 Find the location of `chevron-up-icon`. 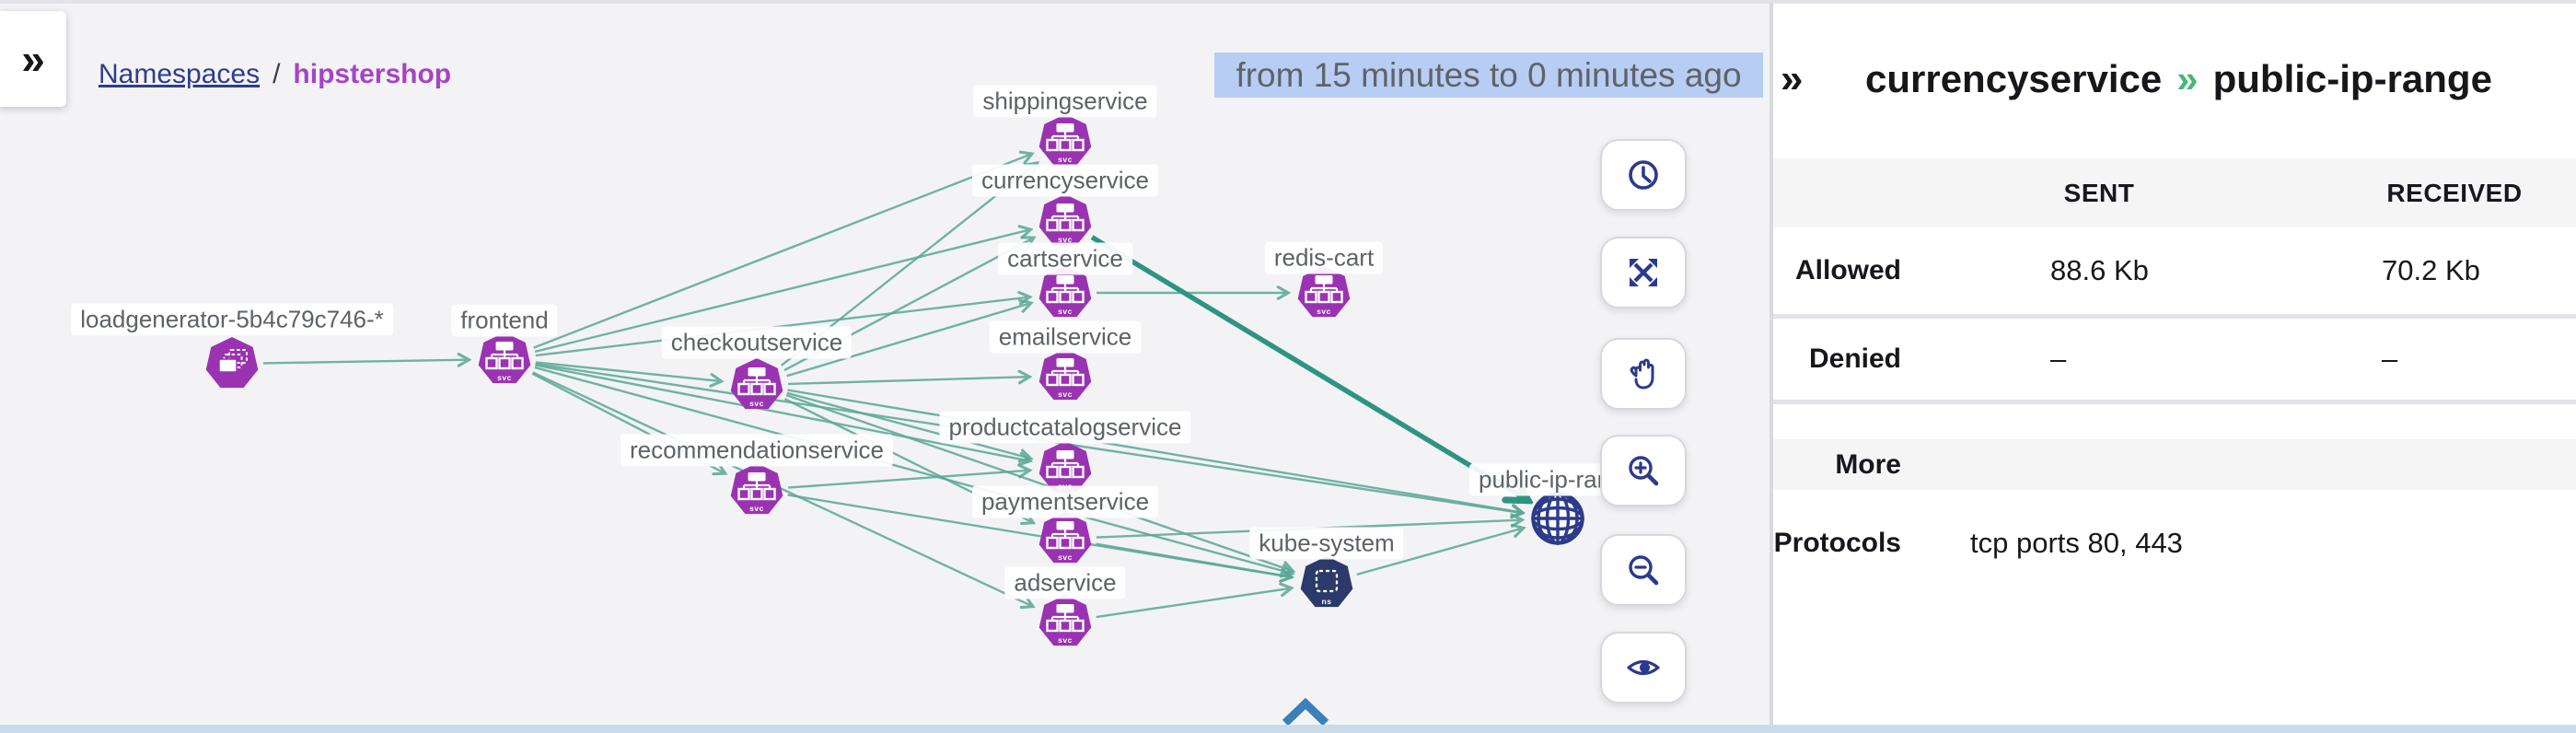

chevron-up-icon is located at coordinates (1305, 714).